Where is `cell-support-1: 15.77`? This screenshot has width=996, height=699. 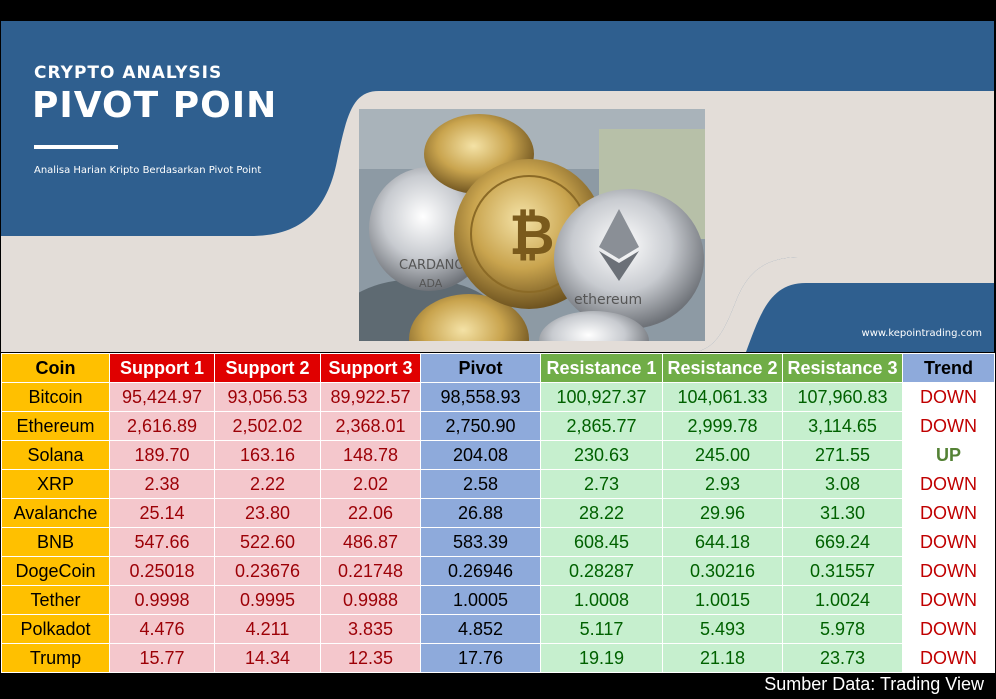 cell-support-1: 15.77 is located at coordinates (162, 658).